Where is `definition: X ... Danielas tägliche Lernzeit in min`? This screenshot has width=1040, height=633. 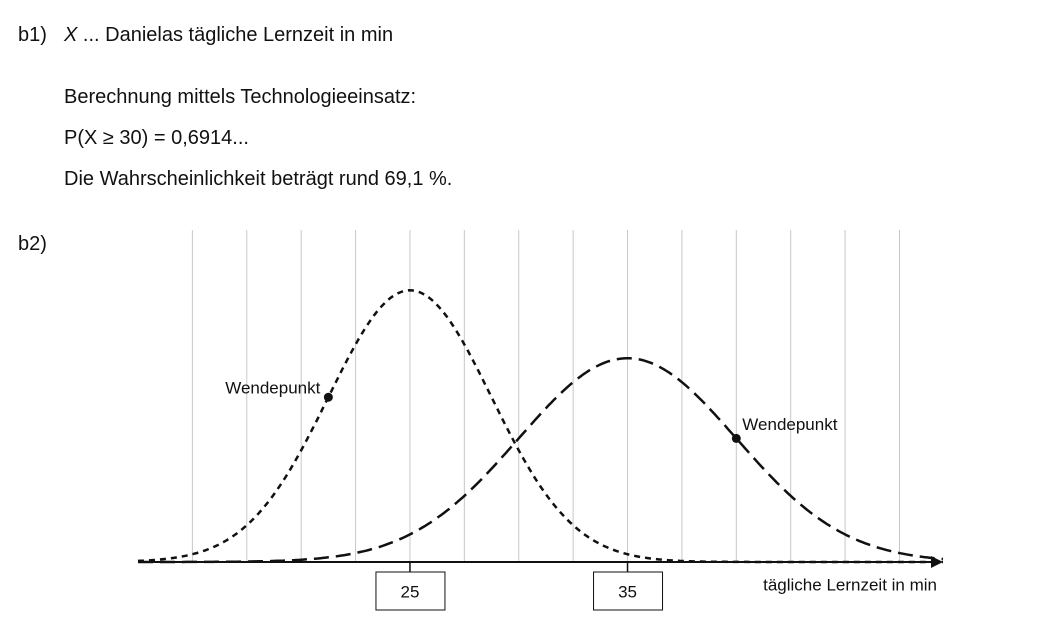
definition: X ... Danielas tägliche Lernzeit in min is located at coordinates (228, 35).